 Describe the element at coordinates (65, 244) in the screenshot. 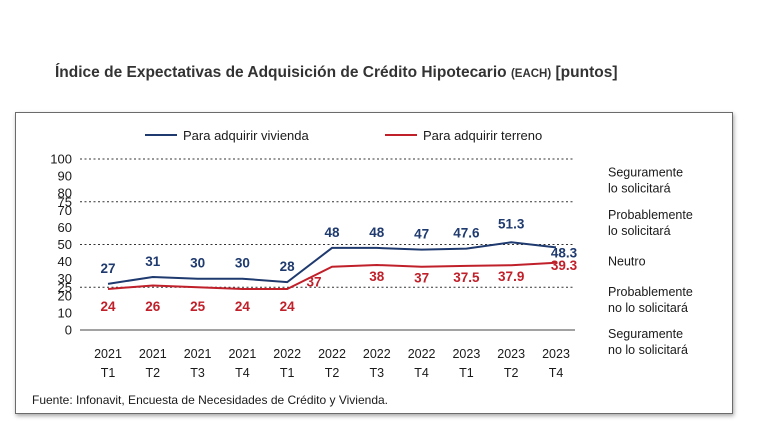

I see `y-tick-label: 50` at that location.